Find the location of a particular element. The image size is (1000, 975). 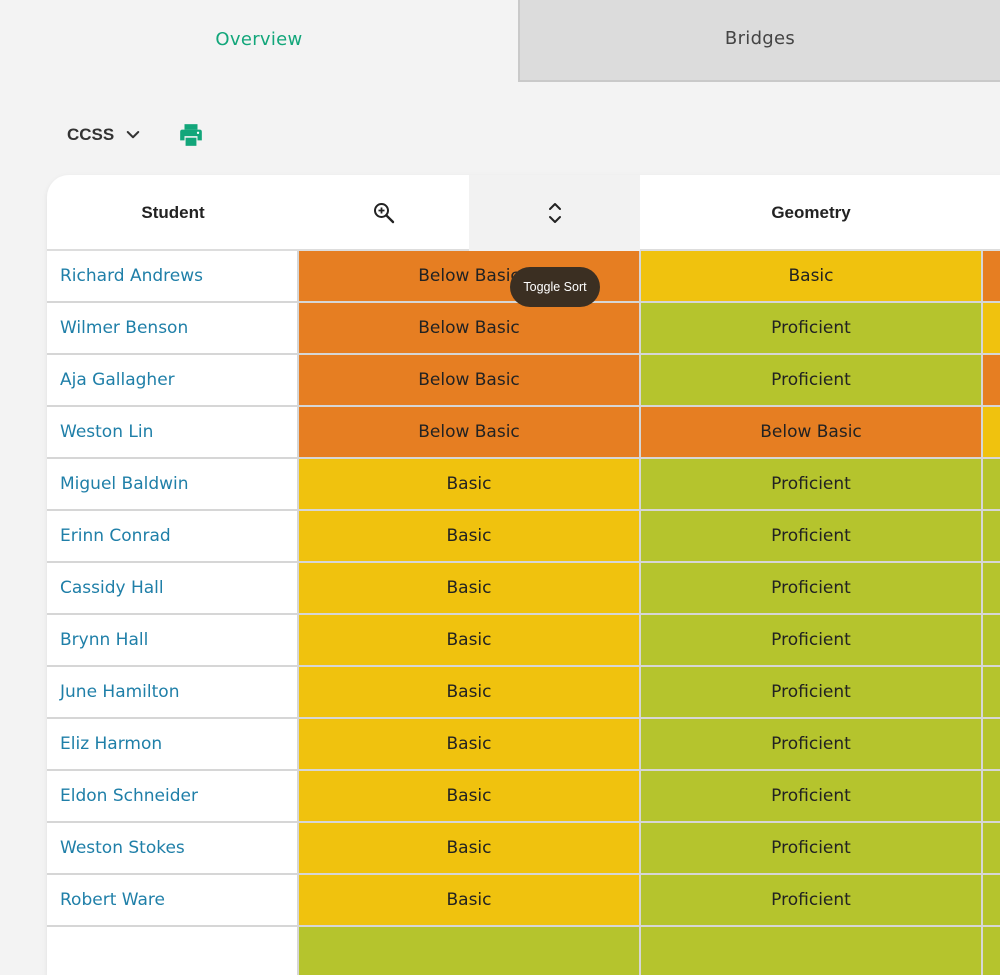

table-row: June Hamilton Basic Proficient is located at coordinates (523, 693).